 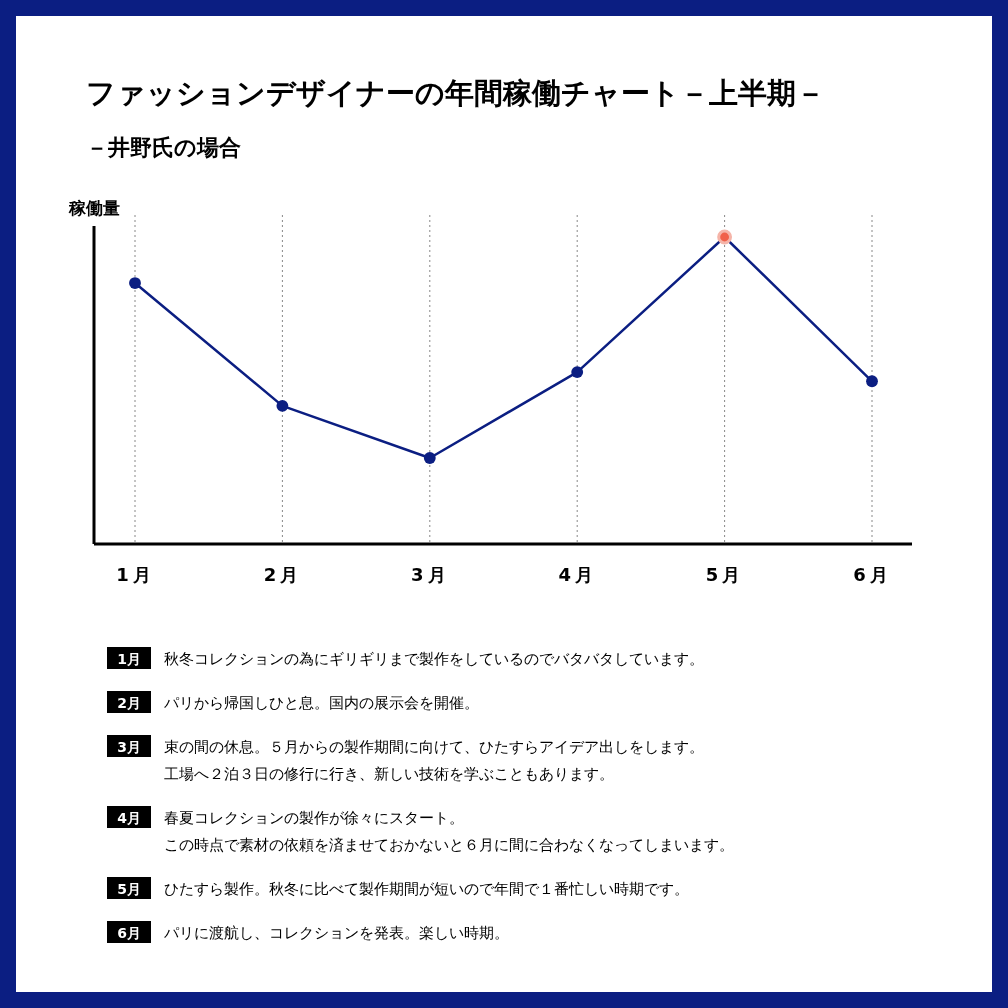 What do you see at coordinates (872, 574) in the screenshot?
I see `x-tick-label: 6月` at bounding box center [872, 574].